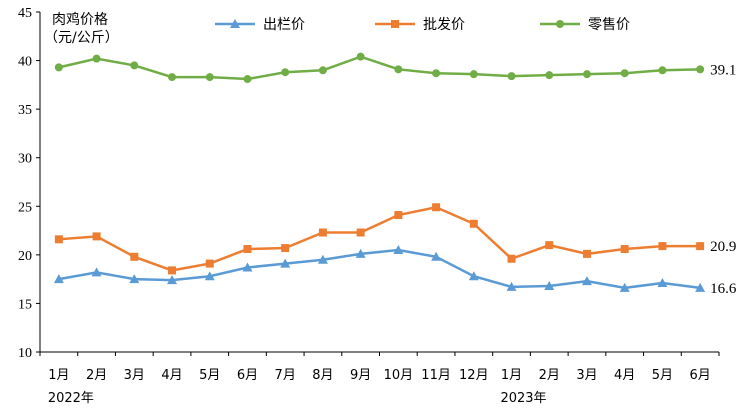 The image size is (750, 414). I want to click on y-tick-label: 15, so click(25, 304).